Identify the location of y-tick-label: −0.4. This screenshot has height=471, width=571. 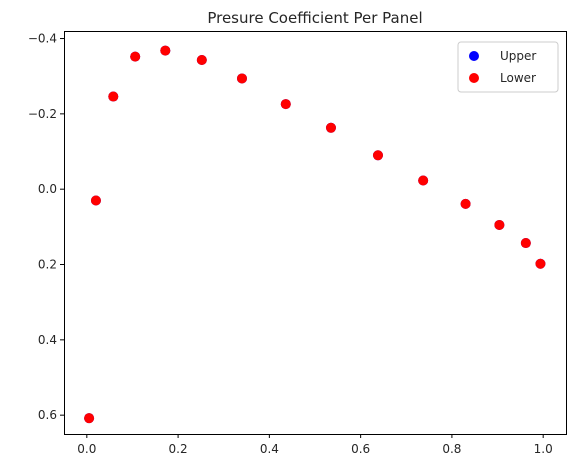
(42, 39).